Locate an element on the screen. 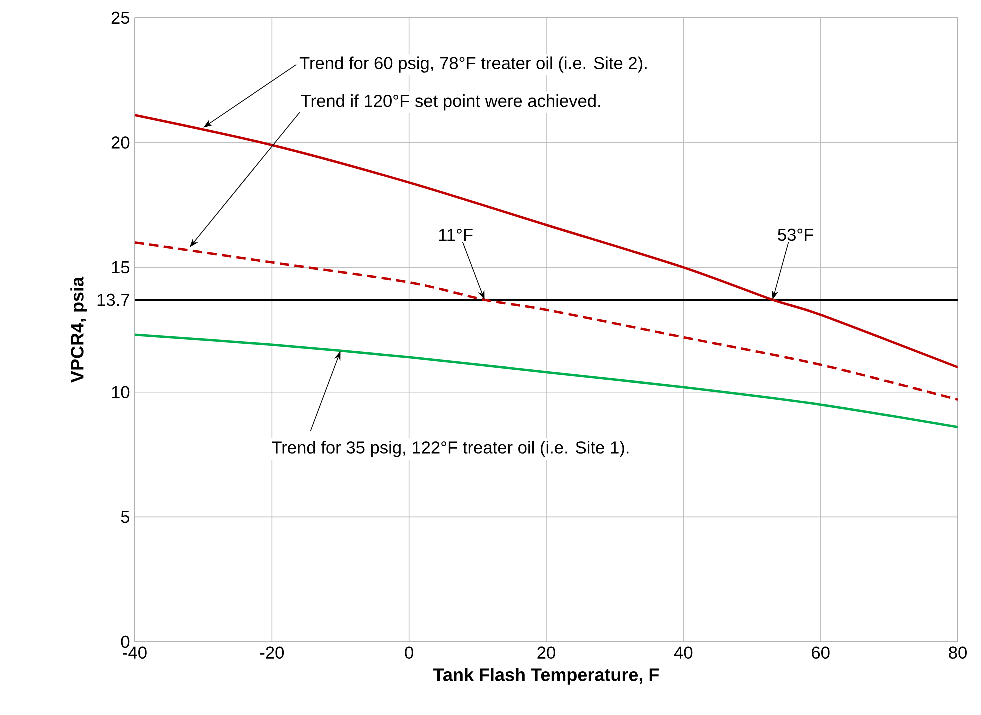  annotation: 11°F is located at coordinates (456, 235).